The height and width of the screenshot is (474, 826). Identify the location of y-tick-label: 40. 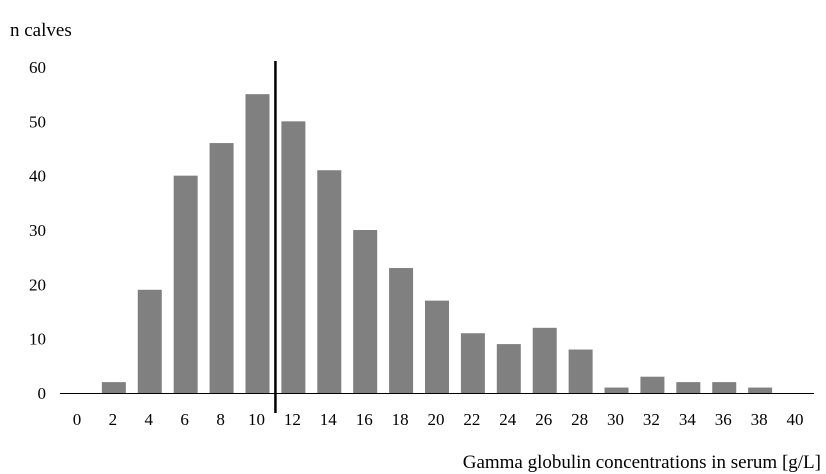
(37, 176).